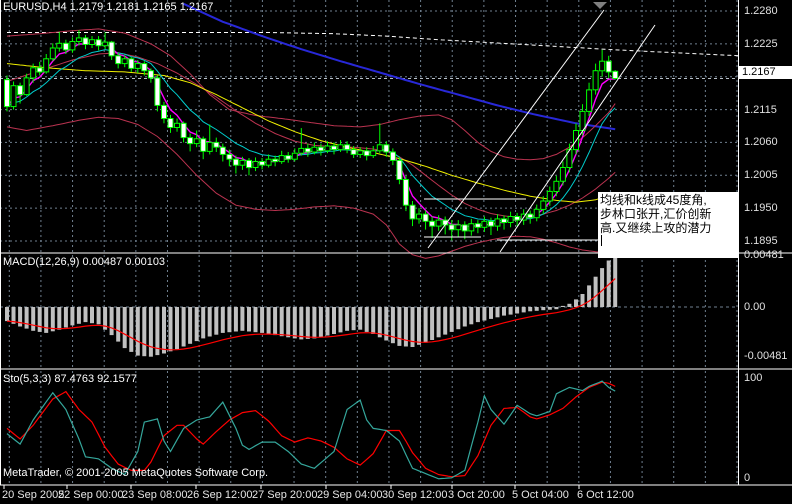 This screenshot has height=504, width=792. What do you see at coordinates (600, 5) in the screenshot?
I see `chart-shift-marker-icon` at bounding box center [600, 5].